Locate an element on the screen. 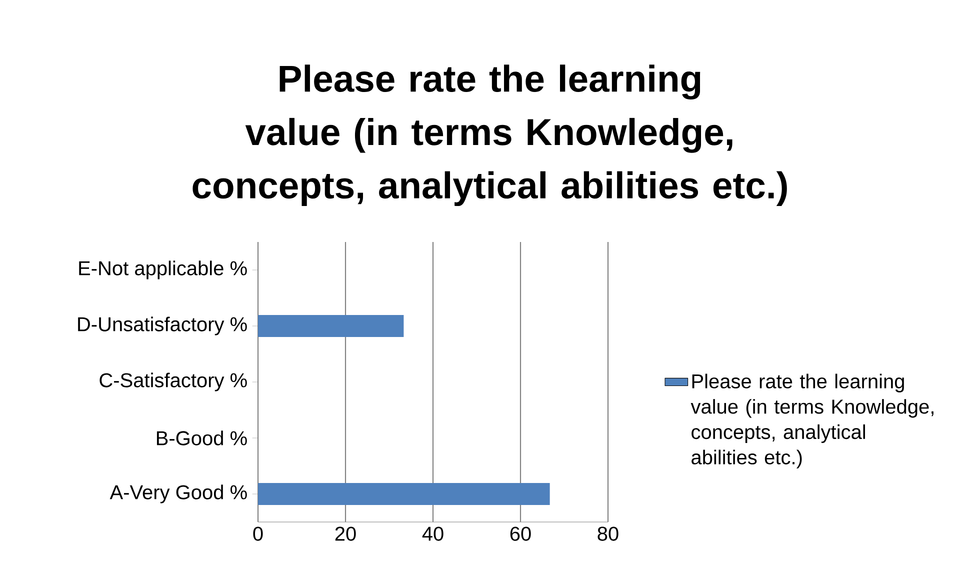 Image resolution: width=957 pixels, height=582 pixels. y-tick-label: B-Good % is located at coordinates (201, 438).